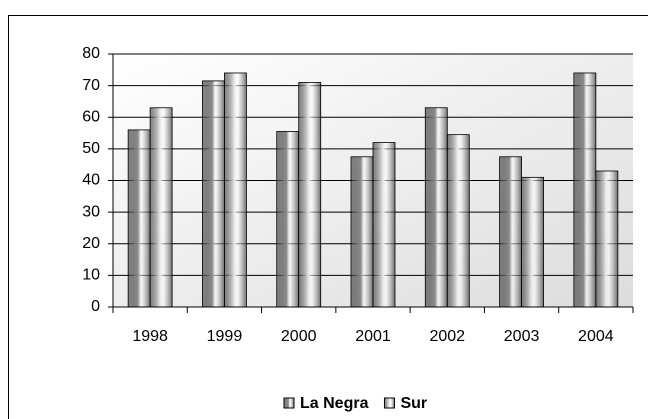 This screenshot has height=419, width=648. Describe the element at coordinates (95, 306) in the screenshot. I see `y-tick-label: 0` at that location.